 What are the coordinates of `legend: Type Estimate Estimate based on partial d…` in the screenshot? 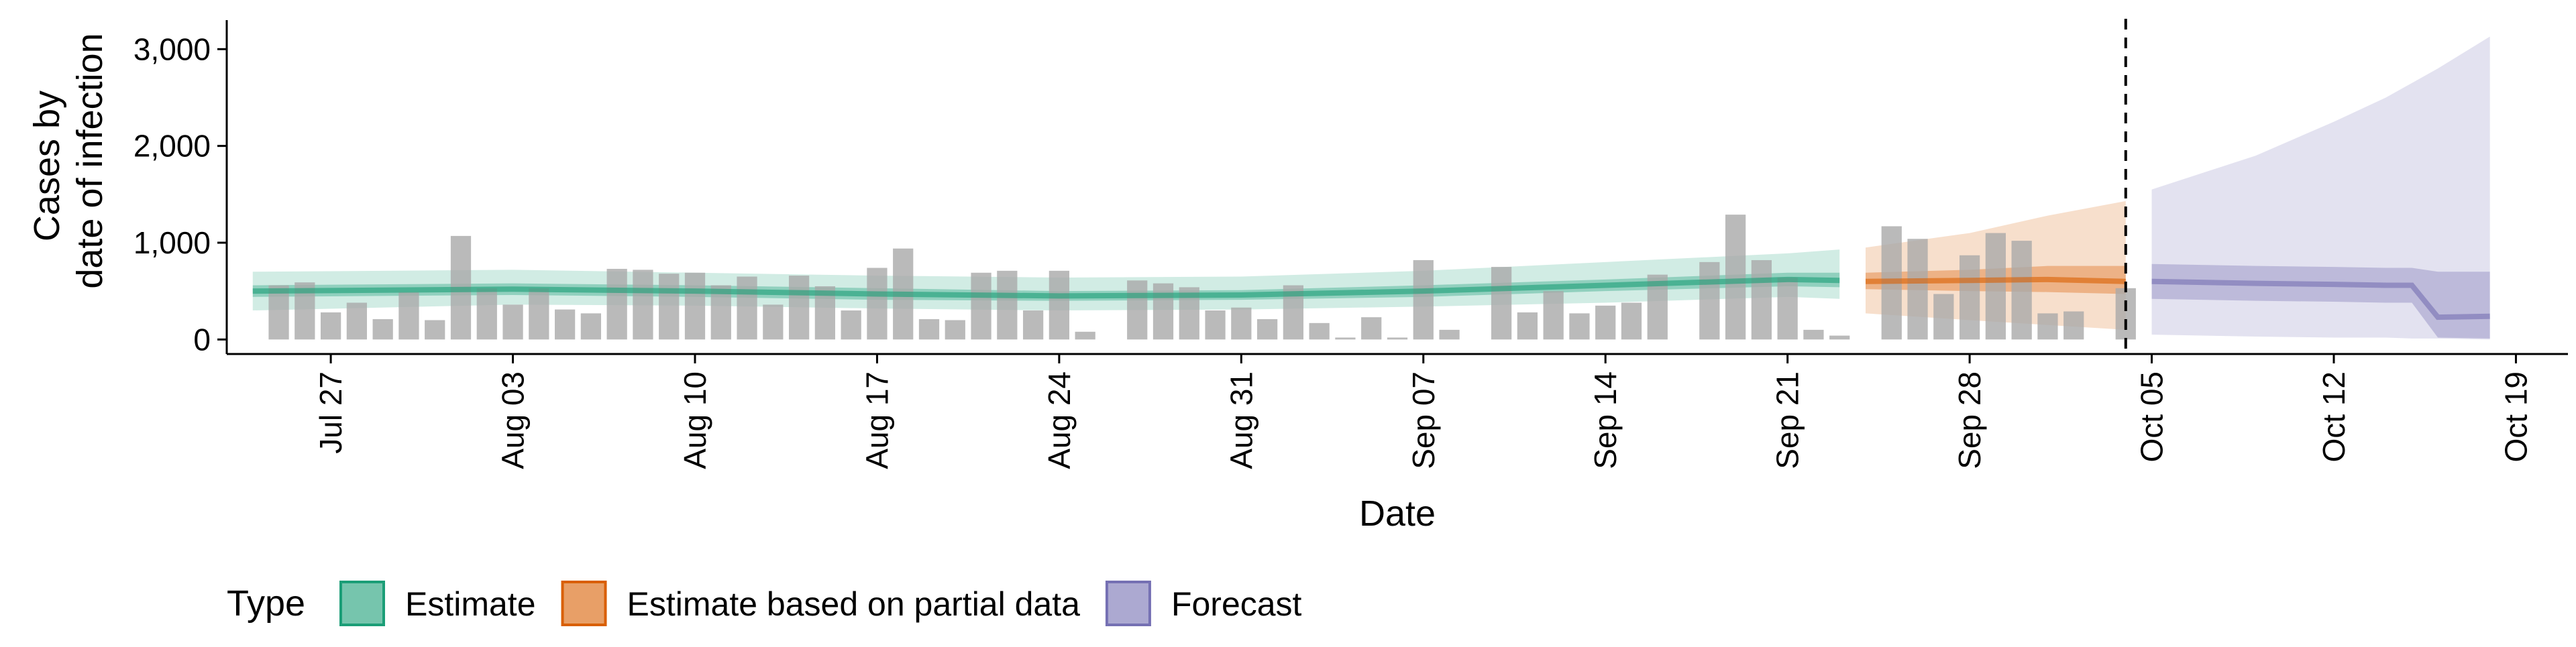 It's located at (764, 603).